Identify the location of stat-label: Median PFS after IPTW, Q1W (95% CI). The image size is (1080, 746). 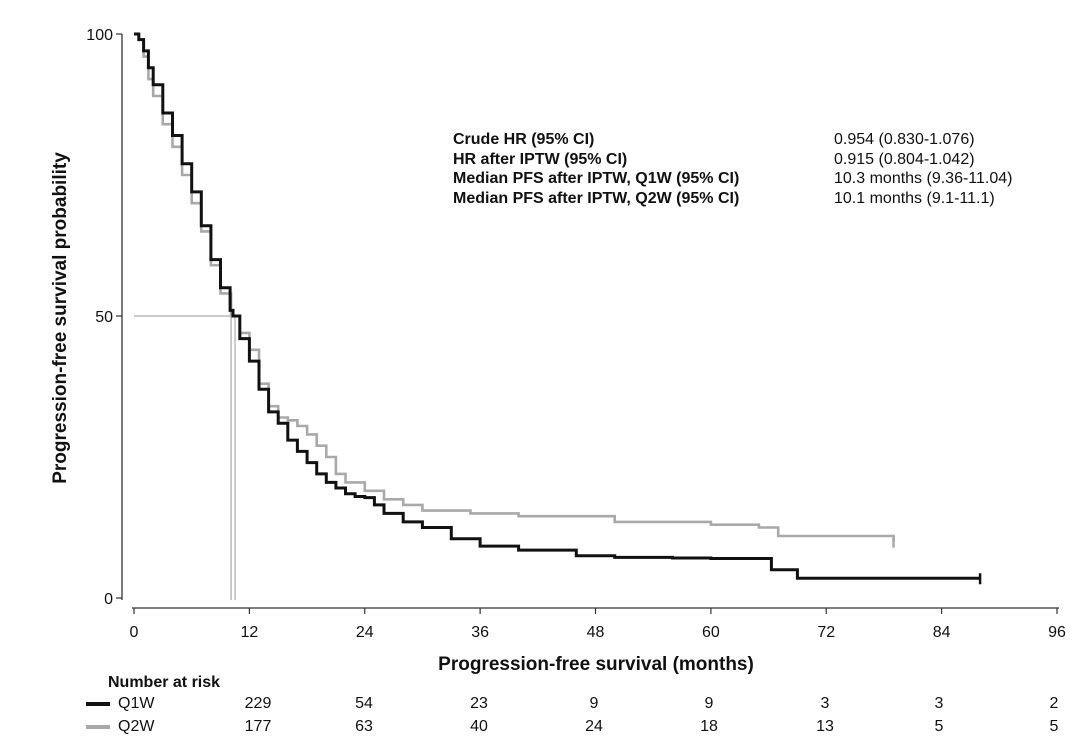
(596, 178).